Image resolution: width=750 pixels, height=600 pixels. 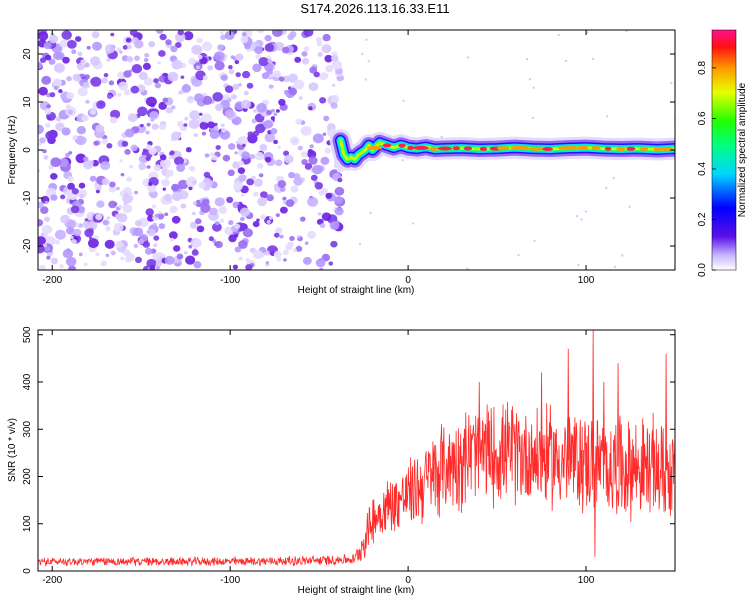 What do you see at coordinates (356, 290) in the screenshot?
I see `spectrogram-x-label: Height of straight line (km)` at bounding box center [356, 290].